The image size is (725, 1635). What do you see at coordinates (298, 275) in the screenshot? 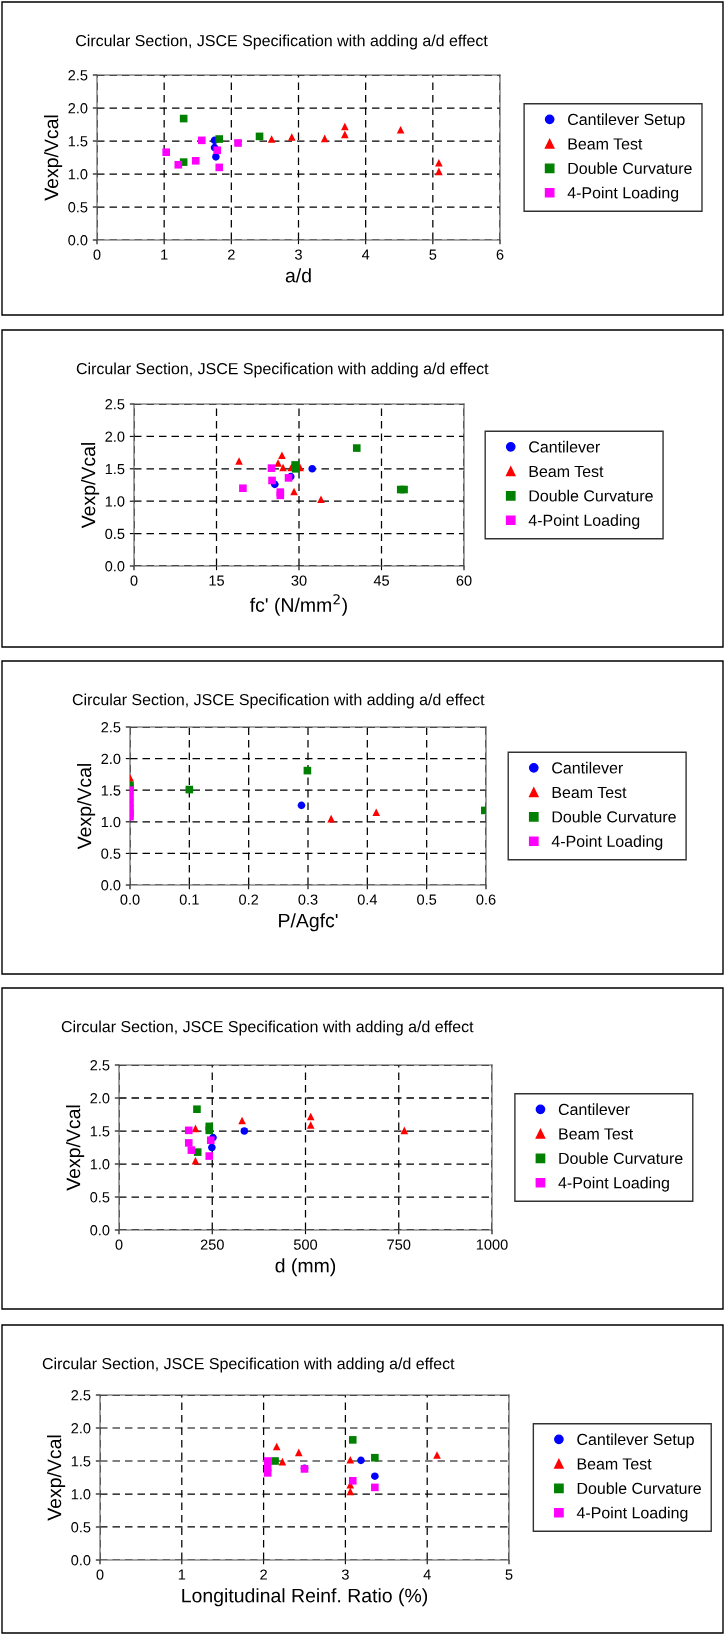
I see `x-axis-title: a/d` at bounding box center [298, 275].